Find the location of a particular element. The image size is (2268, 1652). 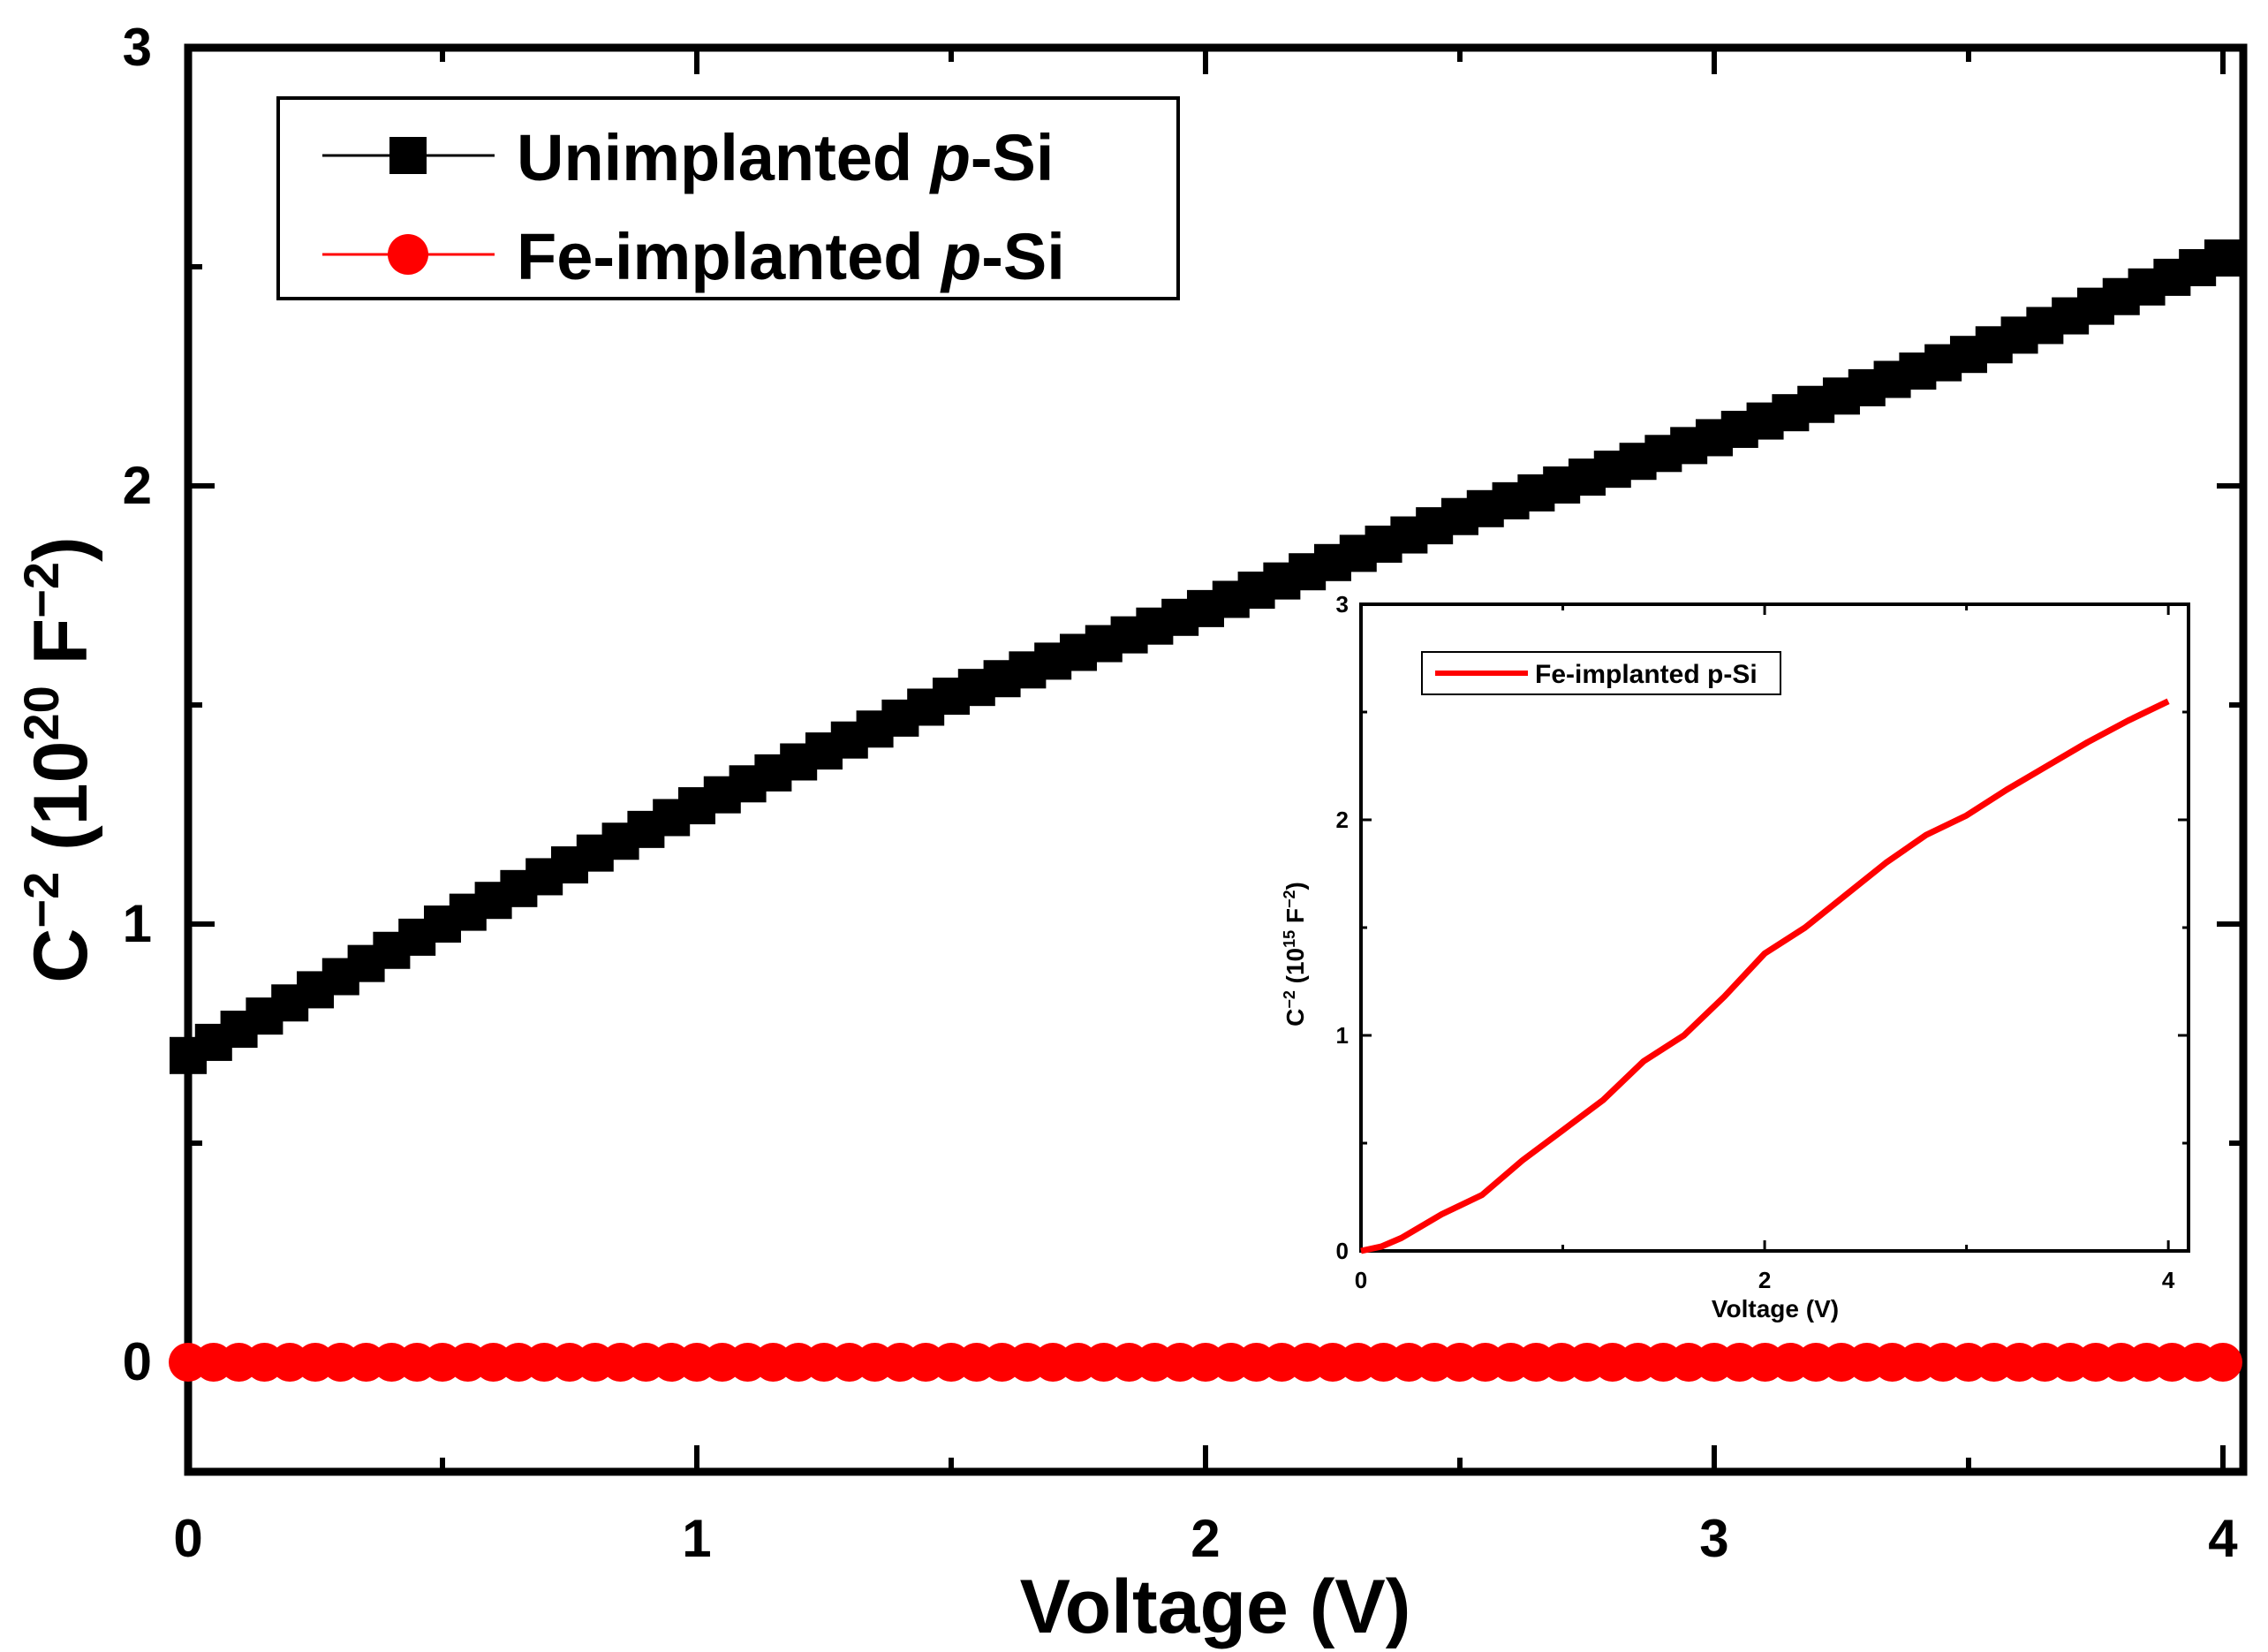

inset-x-tick-label: 0 is located at coordinates (1361, 1280).